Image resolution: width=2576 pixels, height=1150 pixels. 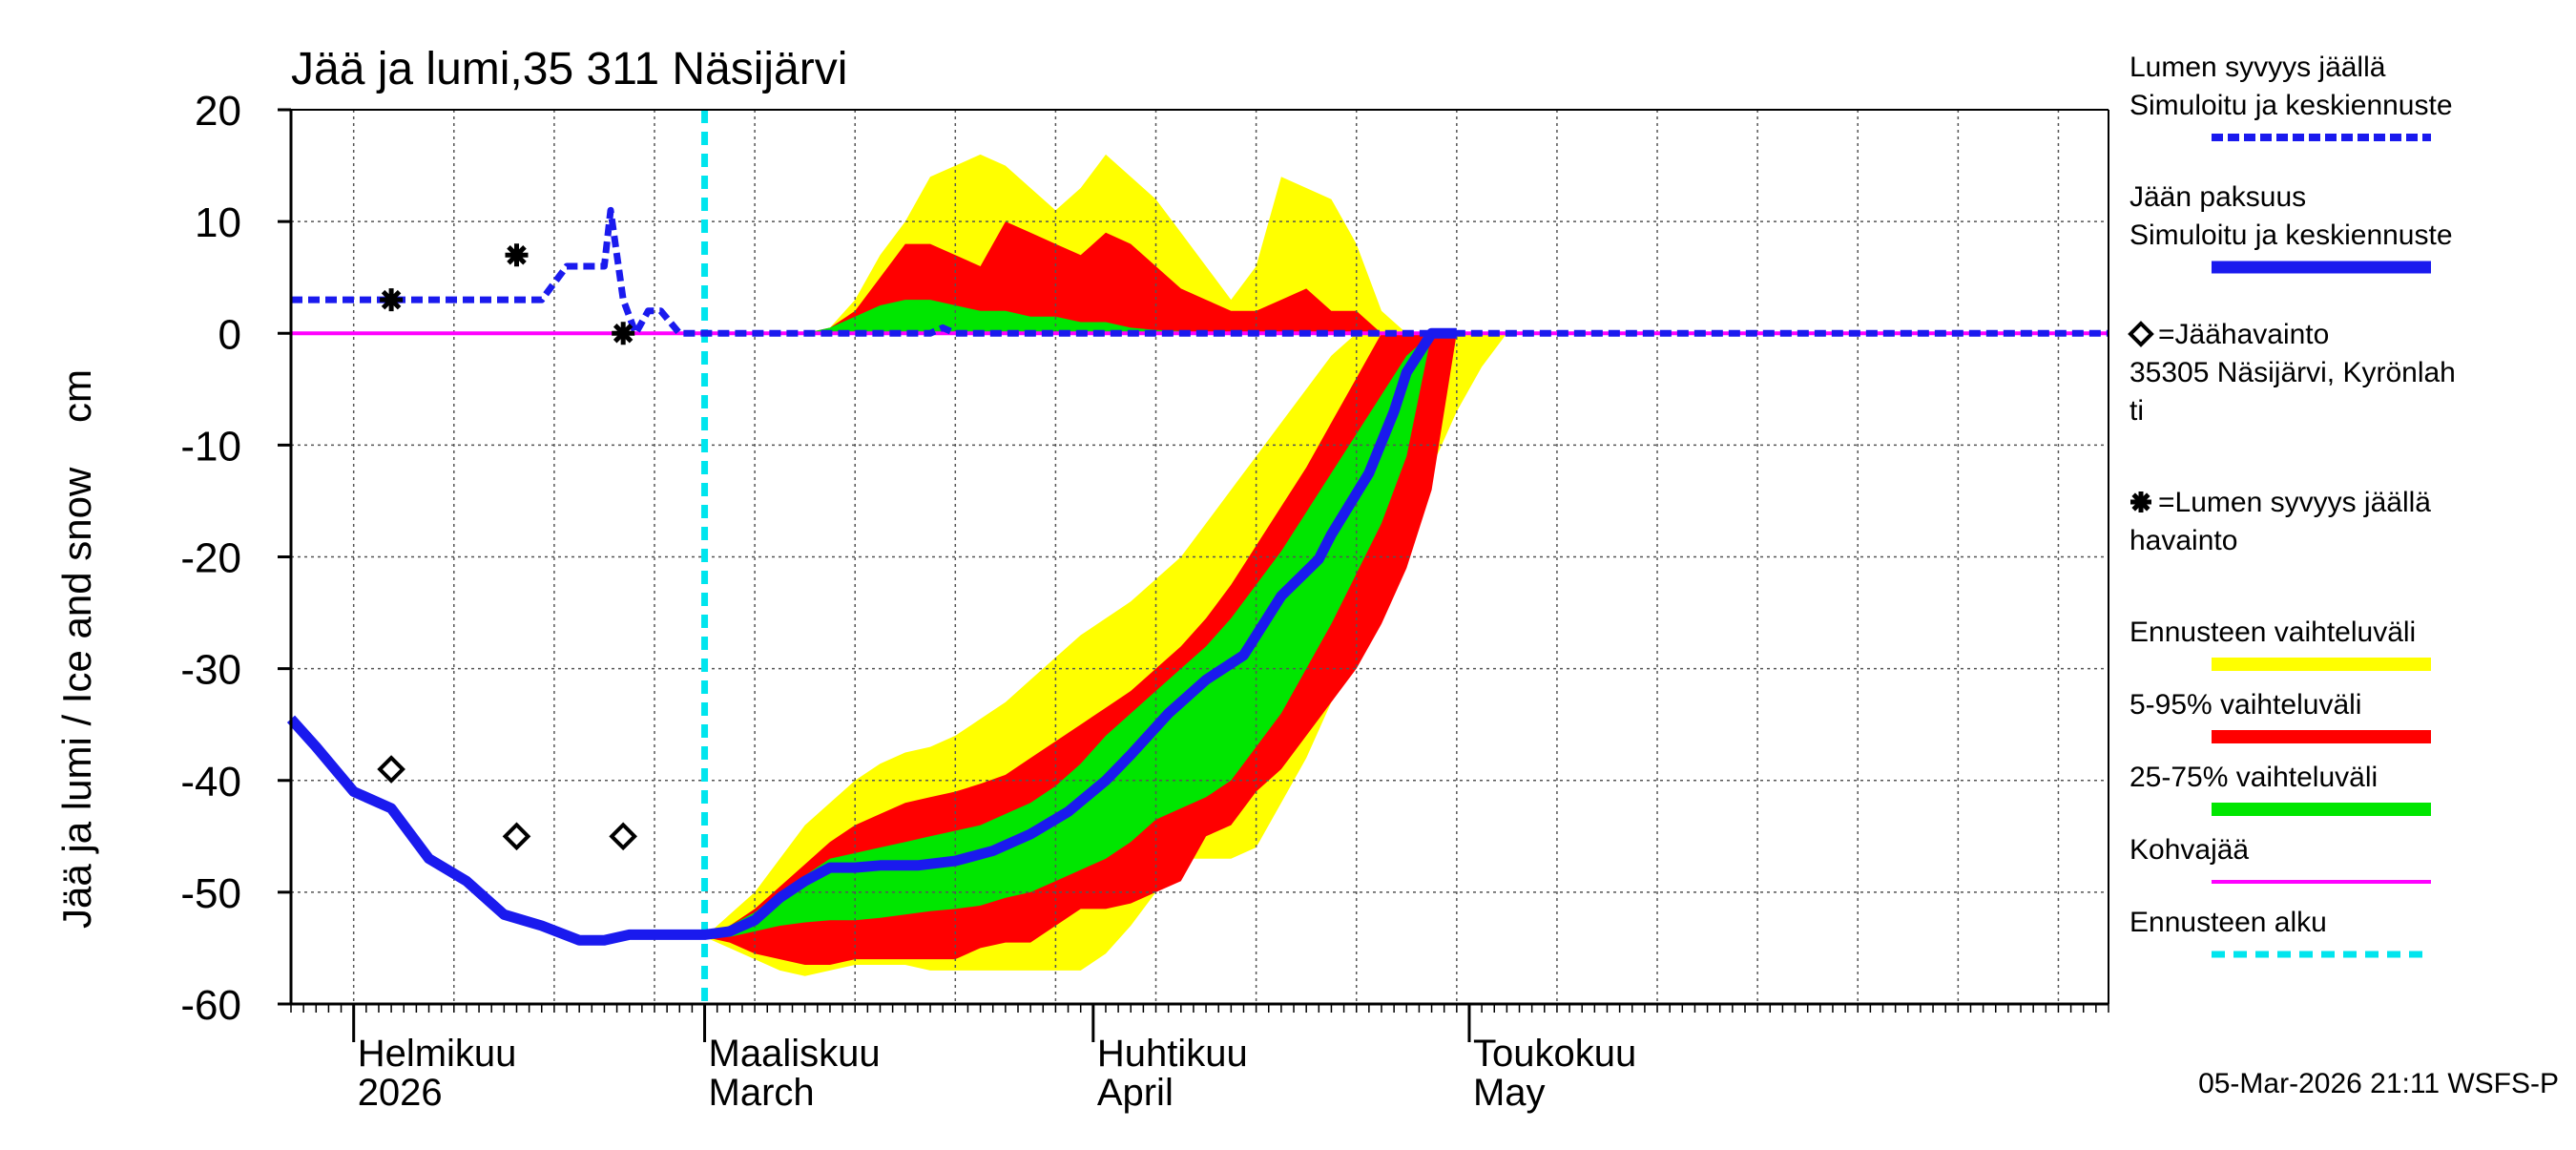 What do you see at coordinates (210, 558) in the screenshot?
I see `y-tick-label: -20` at bounding box center [210, 558].